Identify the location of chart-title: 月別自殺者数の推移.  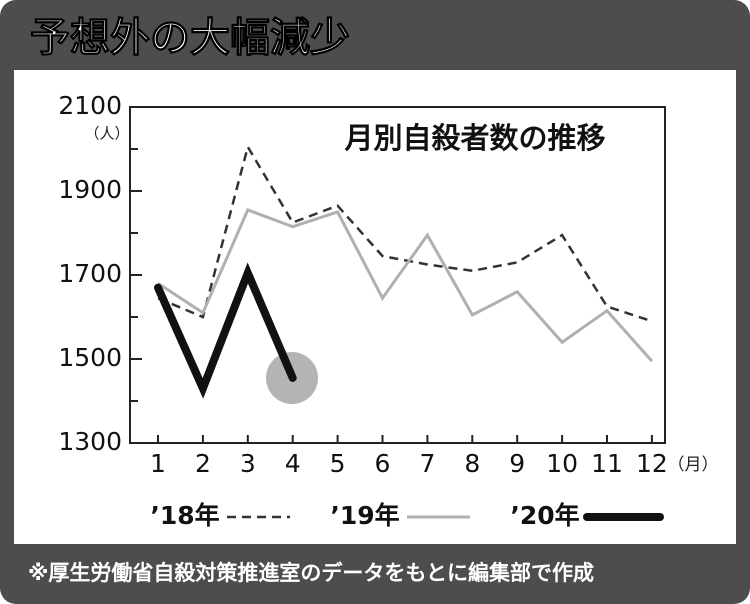
(474, 138).